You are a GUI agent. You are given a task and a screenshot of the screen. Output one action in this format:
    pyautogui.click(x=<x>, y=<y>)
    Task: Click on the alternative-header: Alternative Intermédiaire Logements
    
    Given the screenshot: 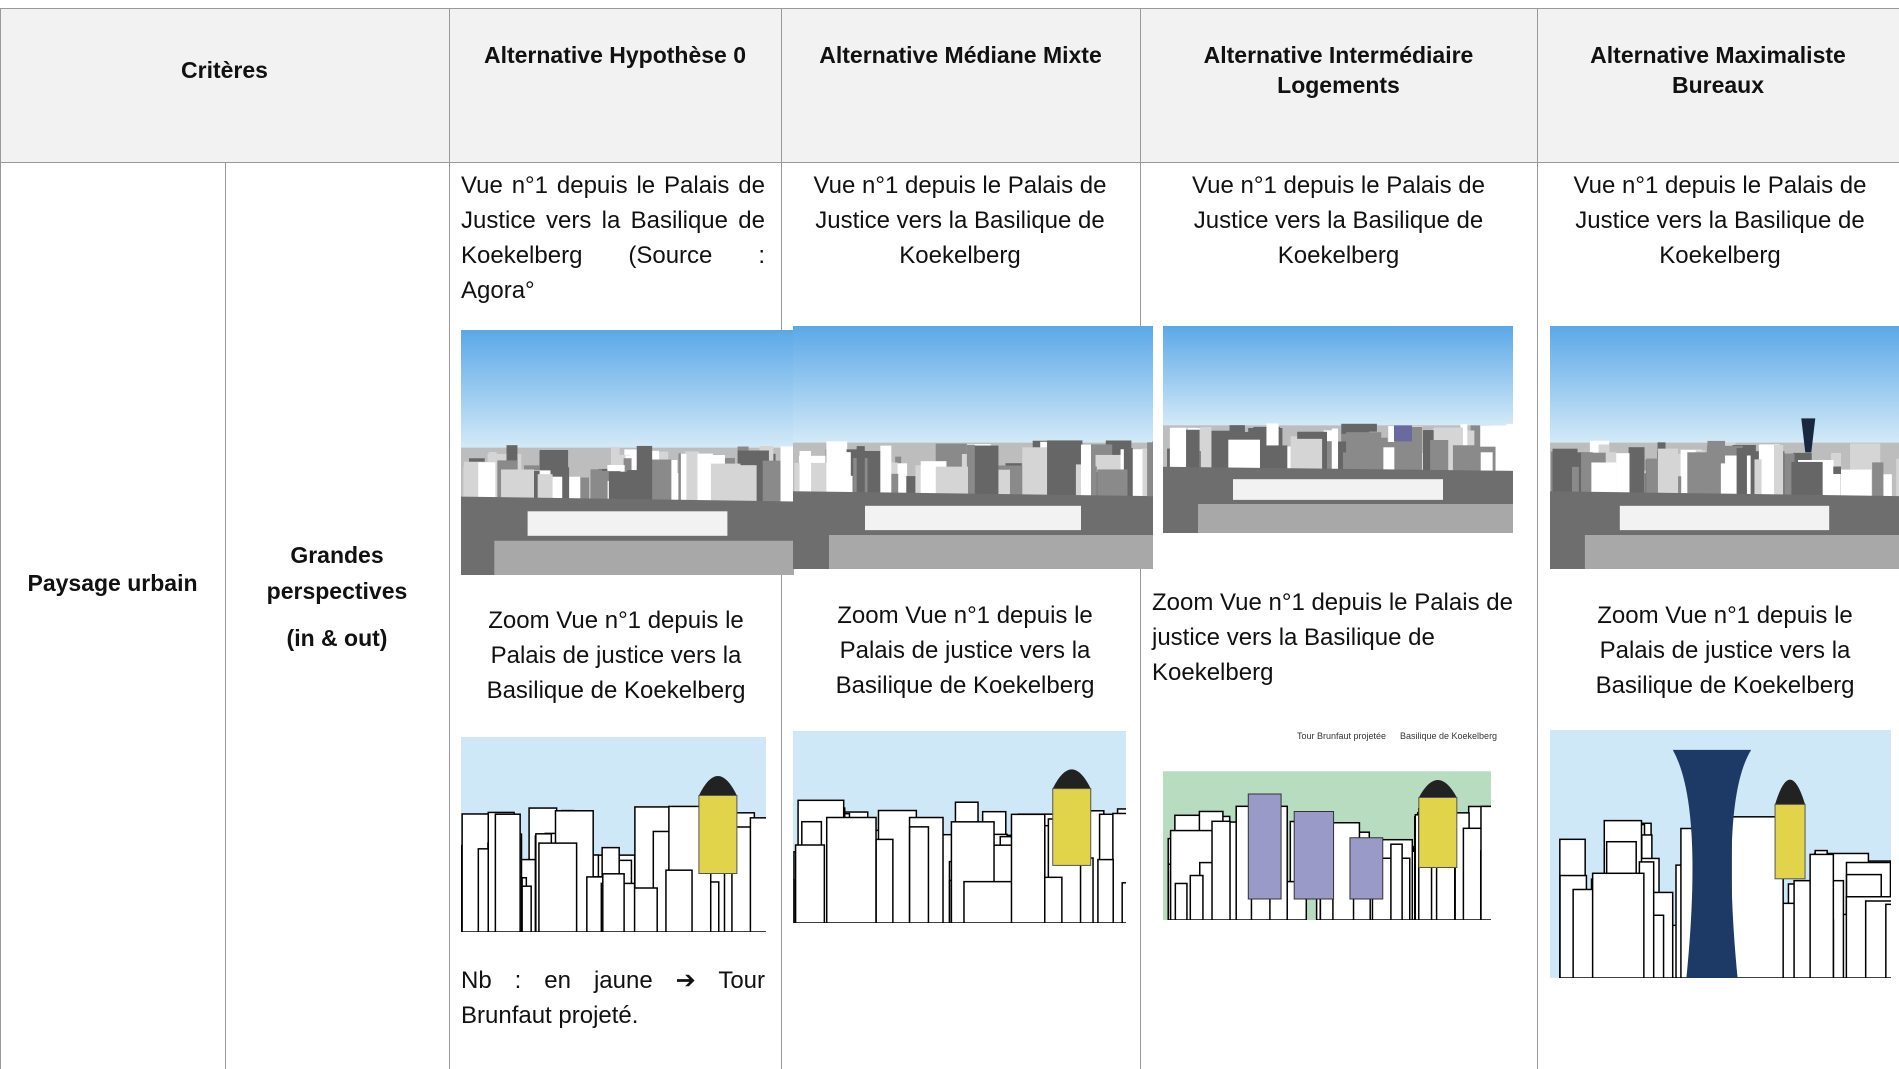 What is the action you would take?
    pyautogui.click(x=1338, y=70)
    